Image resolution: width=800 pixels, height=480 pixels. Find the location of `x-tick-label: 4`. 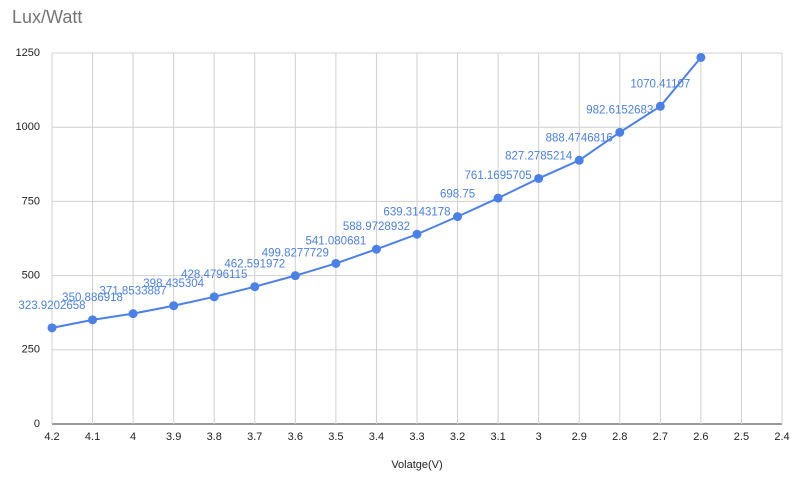

x-tick-label: 4 is located at coordinates (133, 437).